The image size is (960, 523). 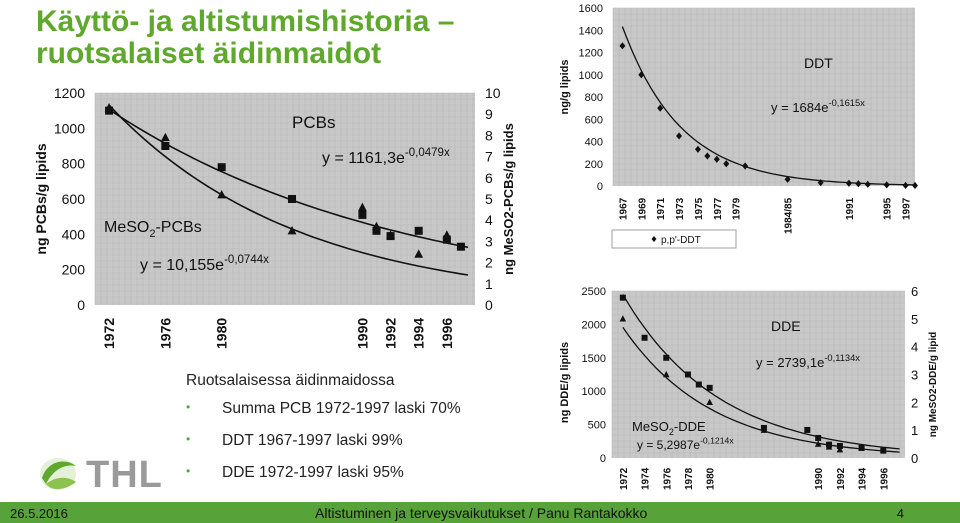 I want to click on y-axis-label: ng/g lipids, so click(x=565, y=87).